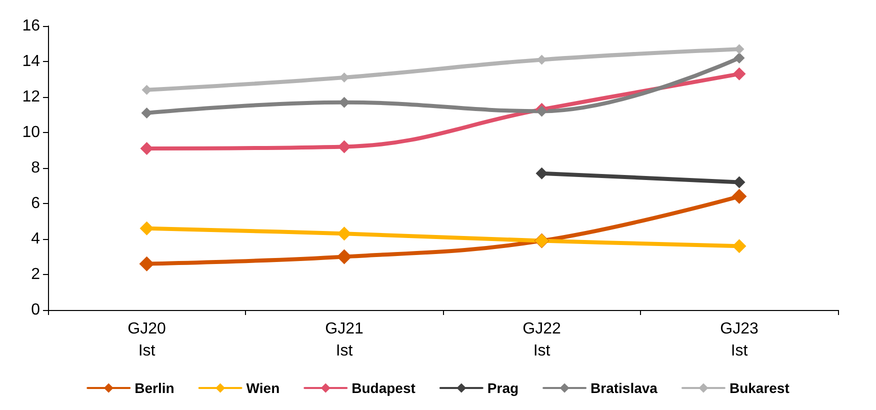  What do you see at coordinates (31, 61) in the screenshot?
I see `y-tick-label: 14` at bounding box center [31, 61].